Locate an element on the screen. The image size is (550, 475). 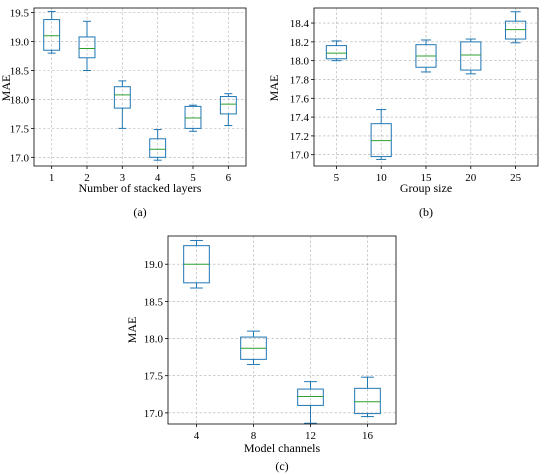
x-tick-label: 16 is located at coordinates (368, 436).